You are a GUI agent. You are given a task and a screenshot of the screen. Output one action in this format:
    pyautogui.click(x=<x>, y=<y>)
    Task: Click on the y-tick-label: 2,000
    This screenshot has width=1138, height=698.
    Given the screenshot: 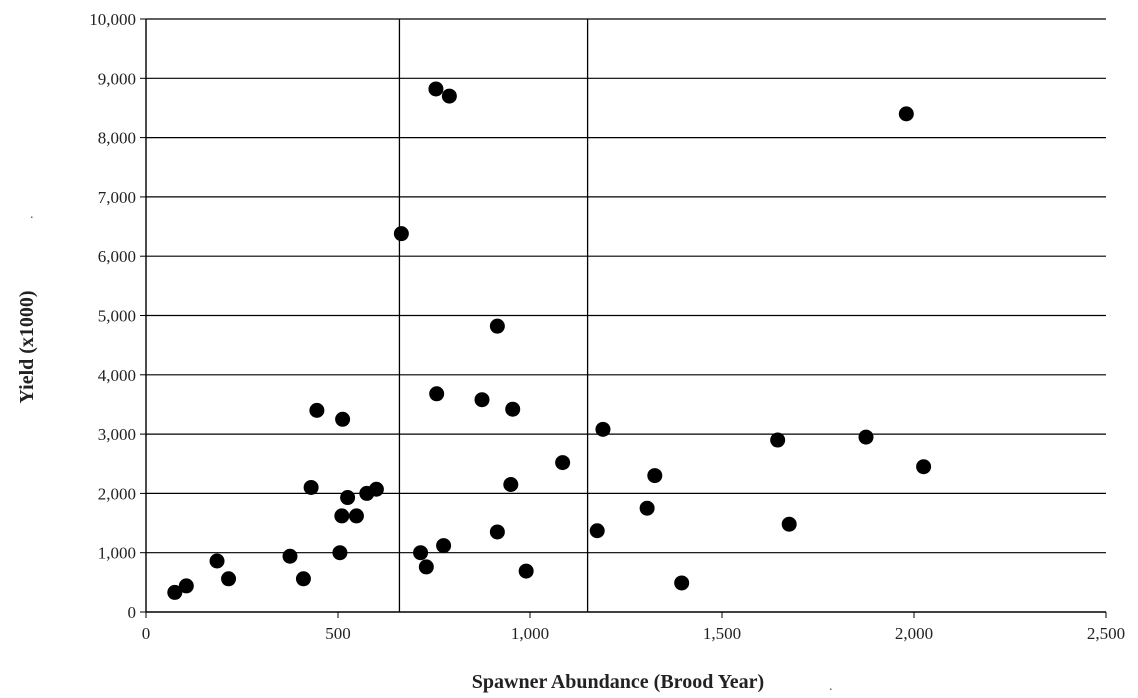 What is the action you would take?
    pyautogui.click(x=117, y=493)
    